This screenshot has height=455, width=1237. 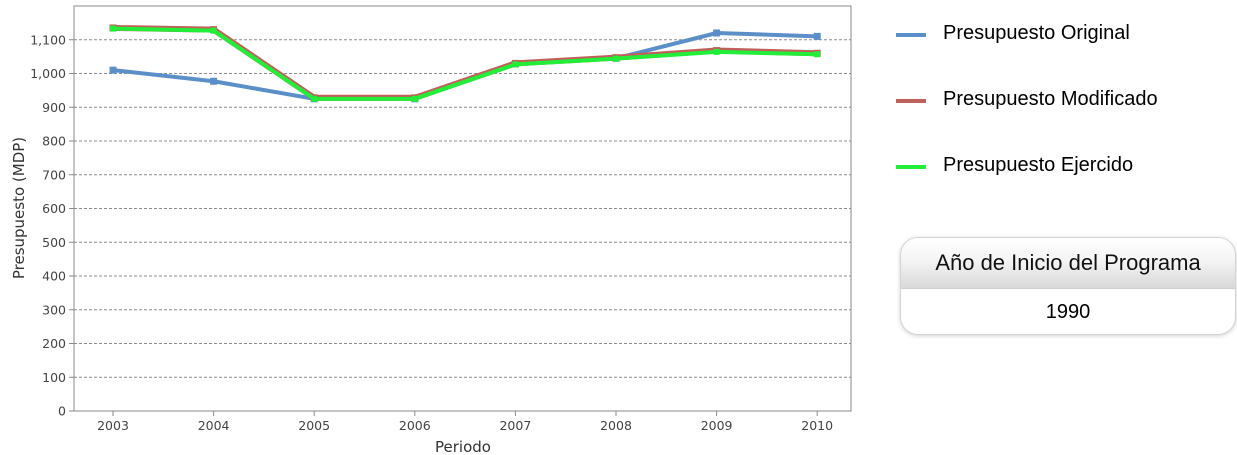 I want to click on x-tick-label: 2005, so click(x=314, y=425).